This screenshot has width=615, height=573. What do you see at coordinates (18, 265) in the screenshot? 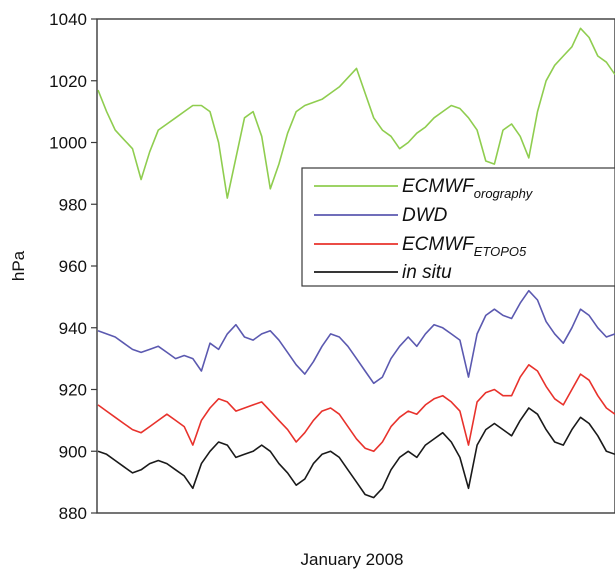
I see `y-axis-label: hPa` at bounding box center [18, 265].